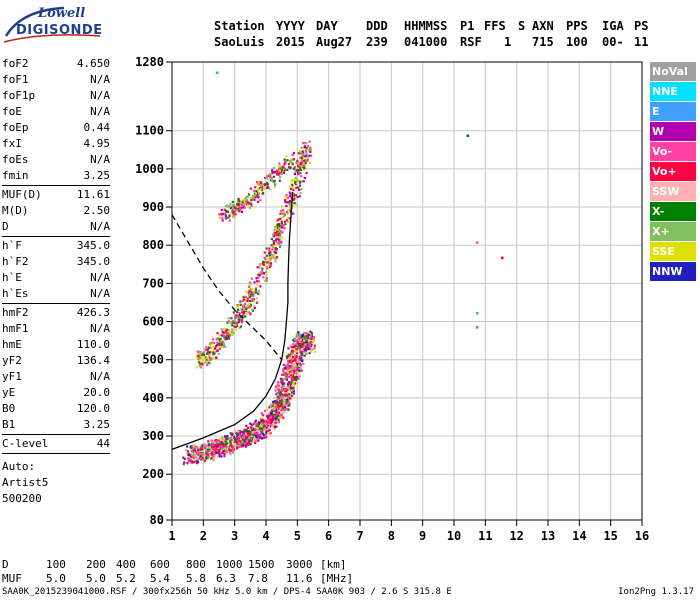  Describe the element at coordinates (673, 171) in the screenshot. I see `legend-item-vo-: Vo+` at that location.